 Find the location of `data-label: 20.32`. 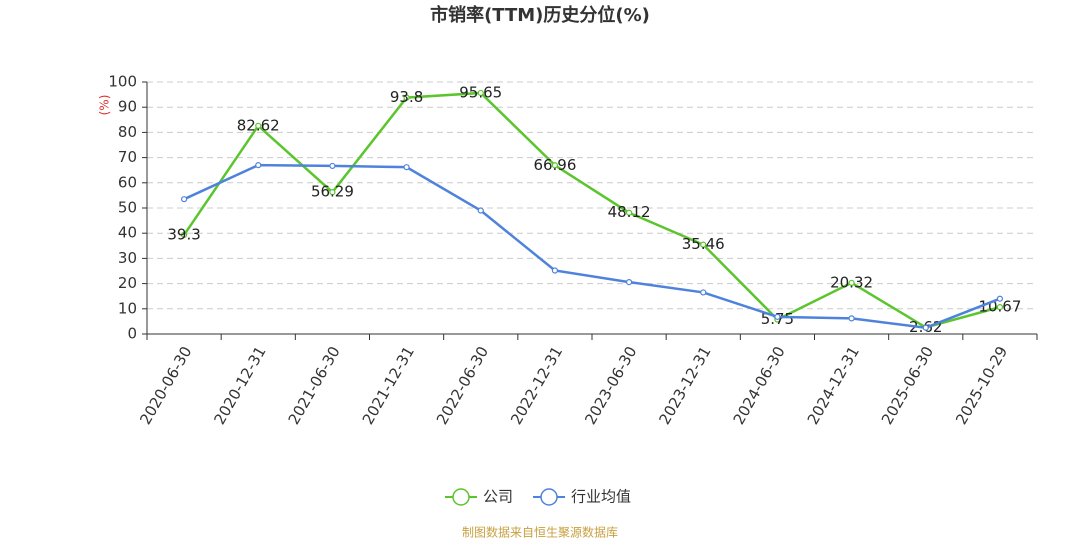

data-label: 20.32 is located at coordinates (851, 282).